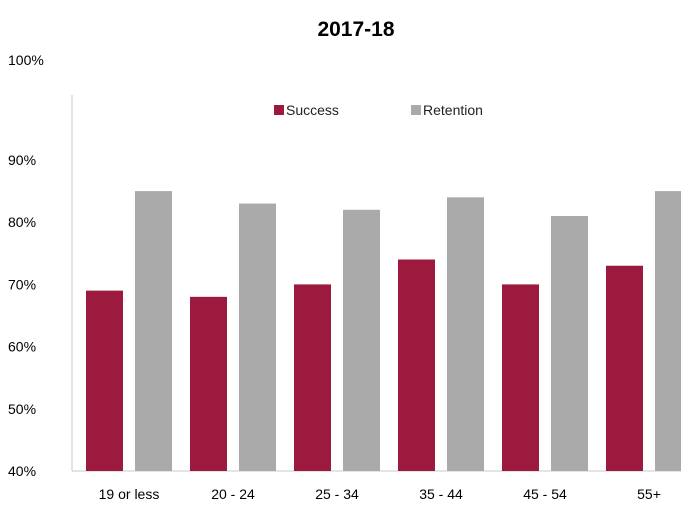 Image resolution: width=681 pixels, height=509 pixels. What do you see at coordinates (649, 494) in the screenshot?
I see `x-tick-label: 55+` at bounding box center [649, 494].